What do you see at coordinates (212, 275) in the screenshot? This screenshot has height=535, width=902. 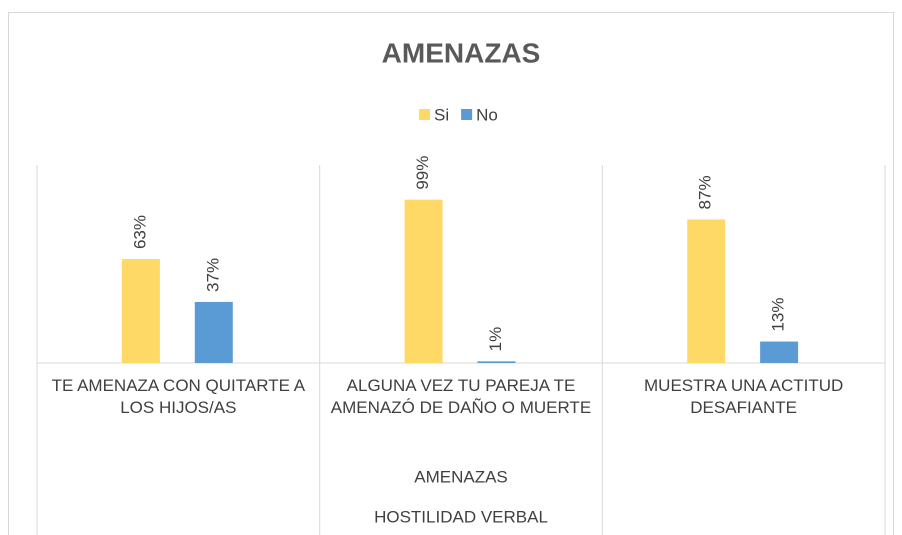 I see `data-label: 37%` at bounding box center [212, 275].